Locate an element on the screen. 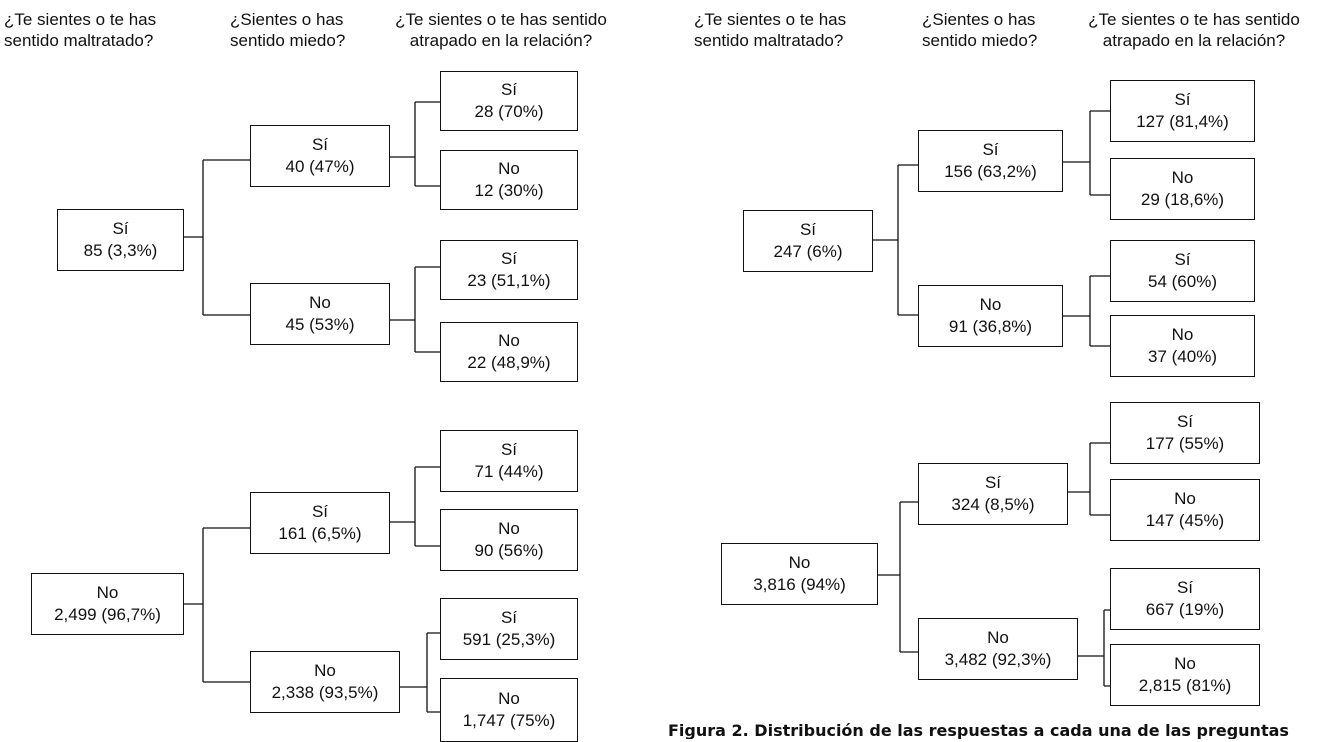 This screenshot has width=1336, height=742. left-mistreated-yes-node: Sí 85 (3,3%) is located at coordinates (120, 240).